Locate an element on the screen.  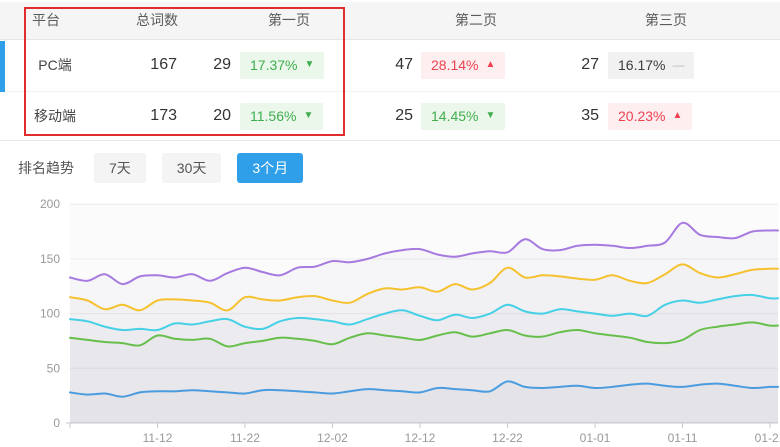
tab-3-months: 3个月 is located at coordinates (270, 168).